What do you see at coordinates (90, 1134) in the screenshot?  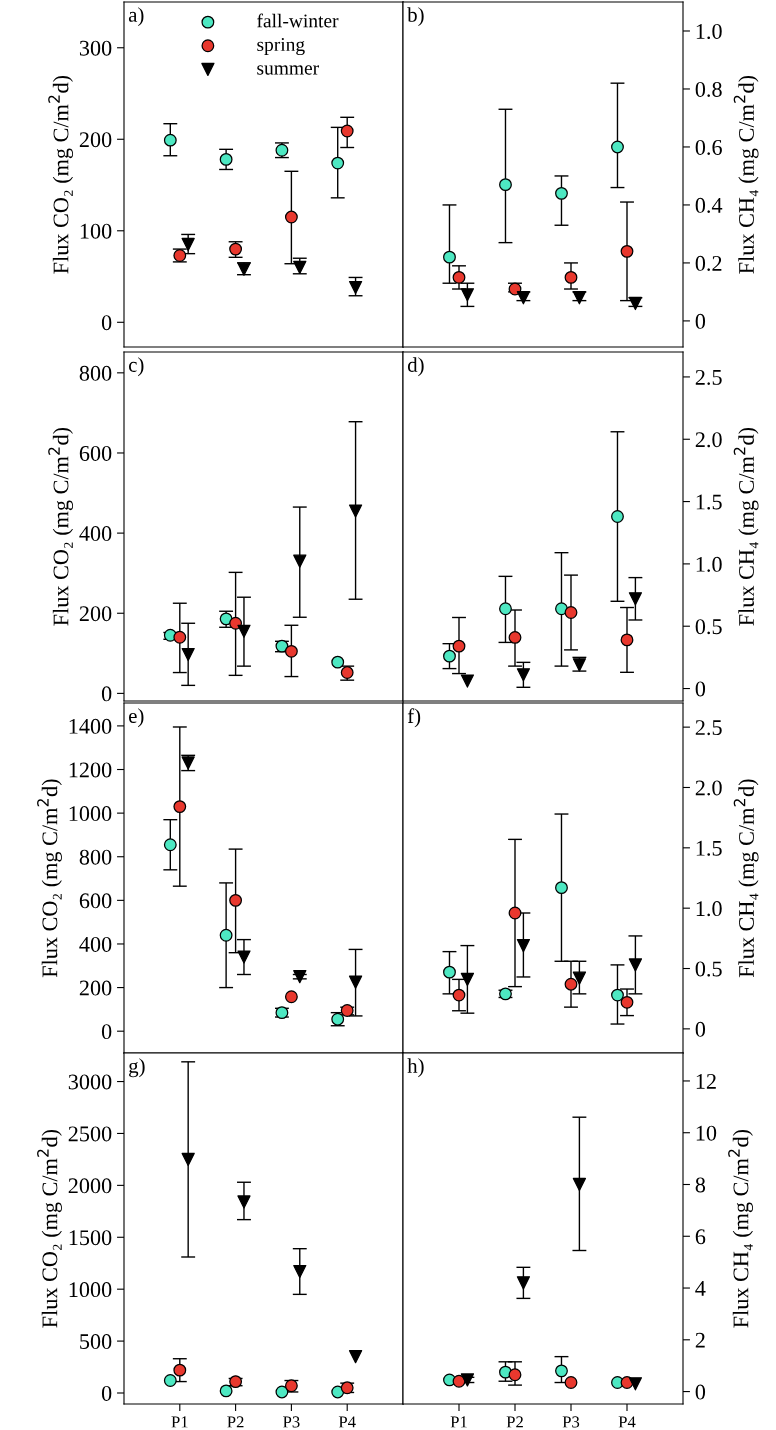 I see `y-tick-label: 2500` at bounding box center [90, 1134].